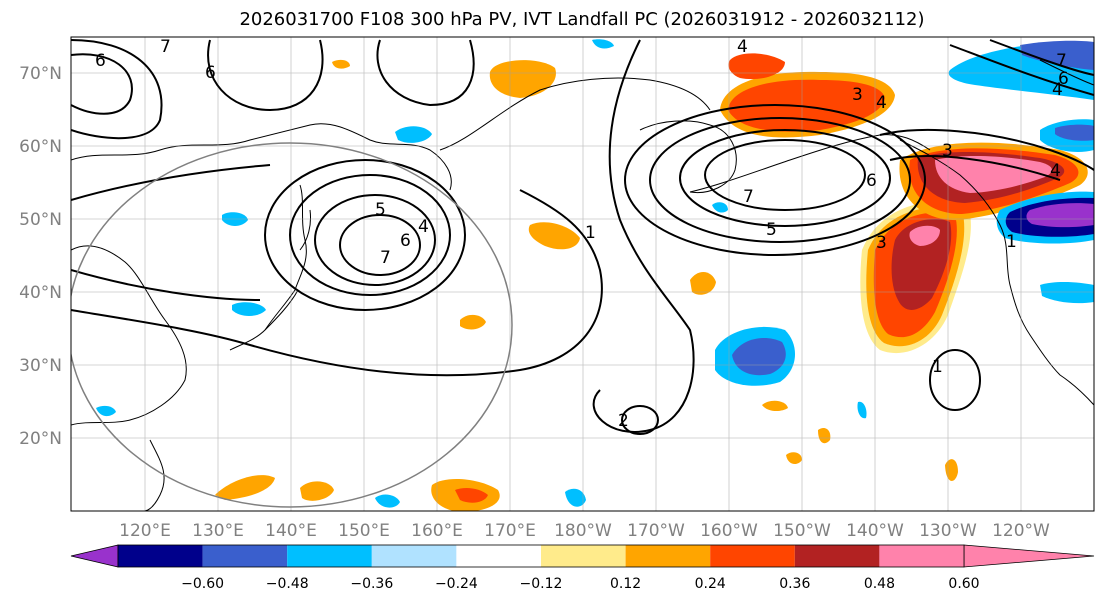 This screenshot has width=1105, height=604. Describe the element at coordinates (623, 421) in the screenshot. I see `pv-contour-label: 2` at that location.